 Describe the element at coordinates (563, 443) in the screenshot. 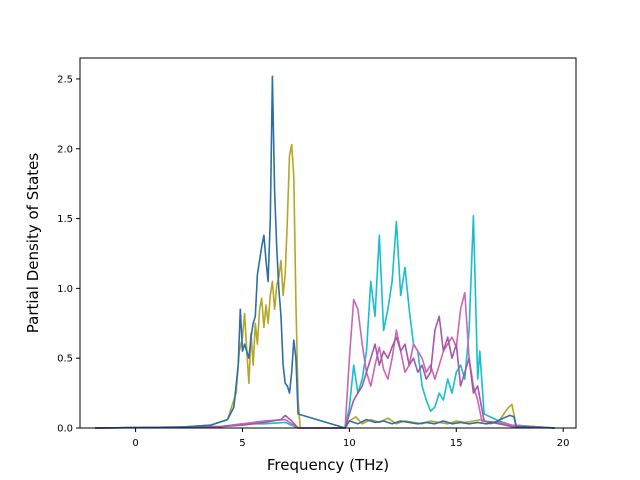

I see `x-tick-label: 20` at that location.